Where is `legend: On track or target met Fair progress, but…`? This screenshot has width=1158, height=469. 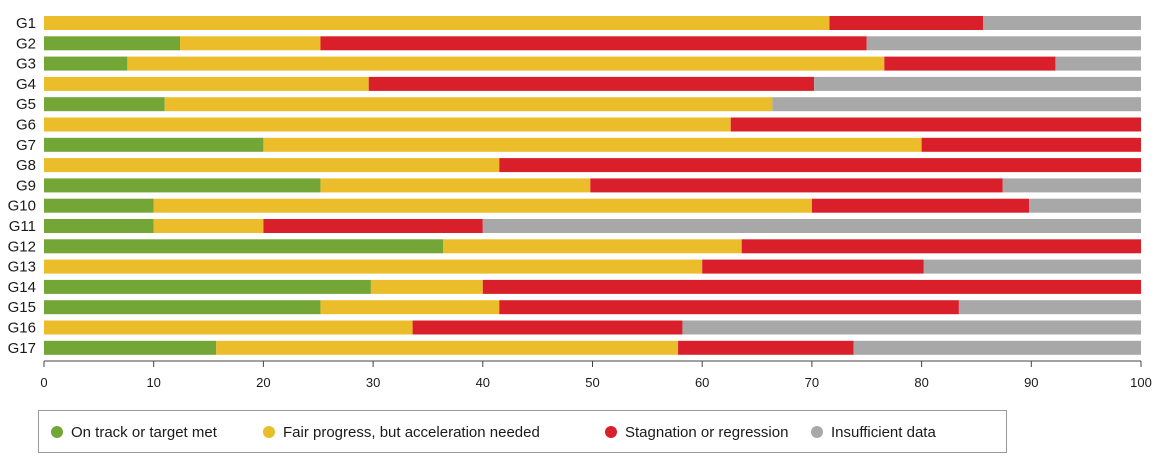
legend: On track or target met Fair progress, but… is located at coordinates (522, 431).